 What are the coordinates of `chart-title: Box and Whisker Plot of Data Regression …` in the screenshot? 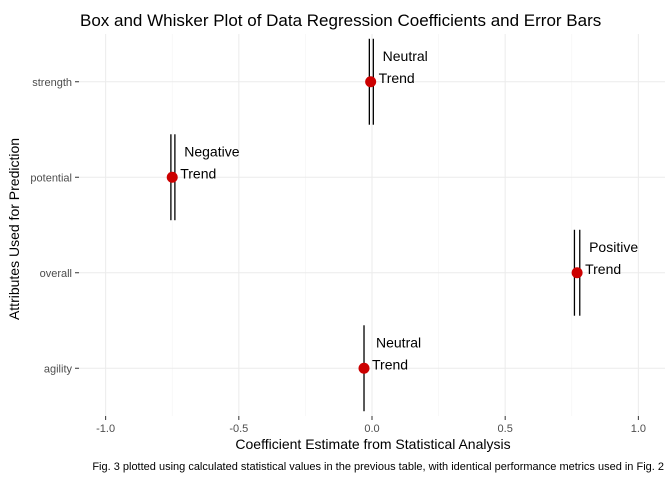 It's located at (340, 20).